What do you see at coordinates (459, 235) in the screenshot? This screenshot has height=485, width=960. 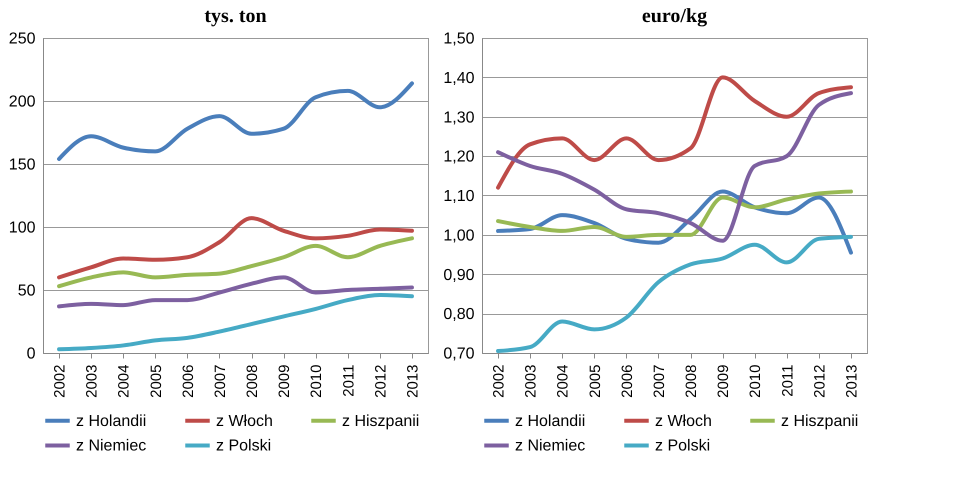 I see `y-tick-label: 1,00` at bounding box center [459, 235].